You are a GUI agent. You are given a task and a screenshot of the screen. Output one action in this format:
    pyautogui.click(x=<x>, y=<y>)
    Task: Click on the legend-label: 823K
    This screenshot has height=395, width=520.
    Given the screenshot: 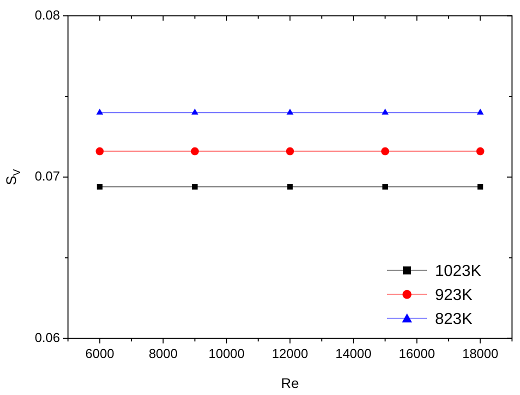 What is the action you would take?
    pyautogui.click(x=454, y=319)
    